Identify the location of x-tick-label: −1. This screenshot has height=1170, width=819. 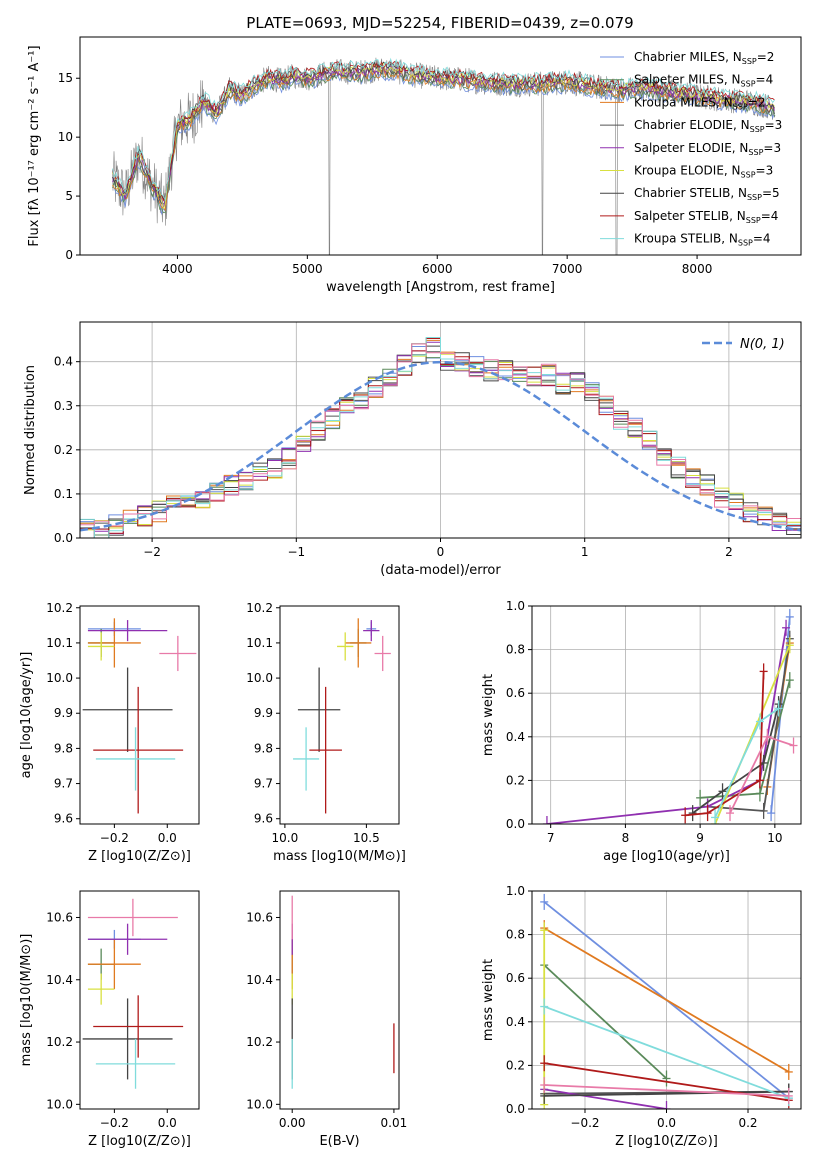
(296, 552).